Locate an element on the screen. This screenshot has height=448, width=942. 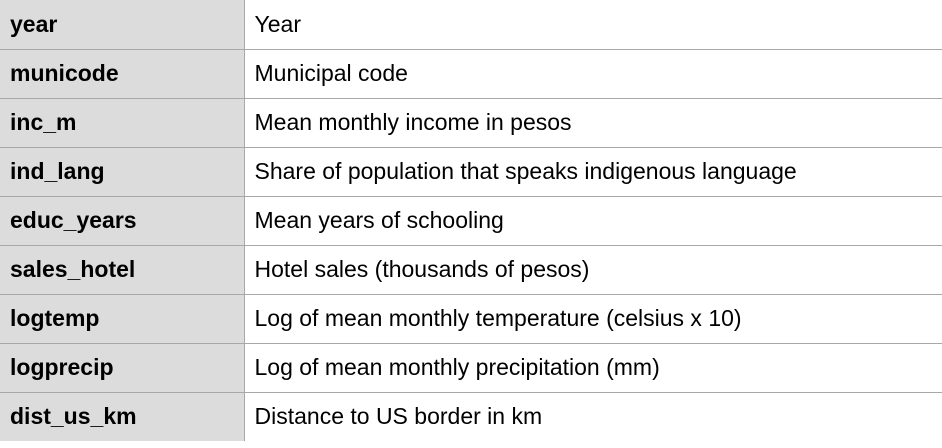
table-row: municode Municipal code is located at coordinates (471, 73).